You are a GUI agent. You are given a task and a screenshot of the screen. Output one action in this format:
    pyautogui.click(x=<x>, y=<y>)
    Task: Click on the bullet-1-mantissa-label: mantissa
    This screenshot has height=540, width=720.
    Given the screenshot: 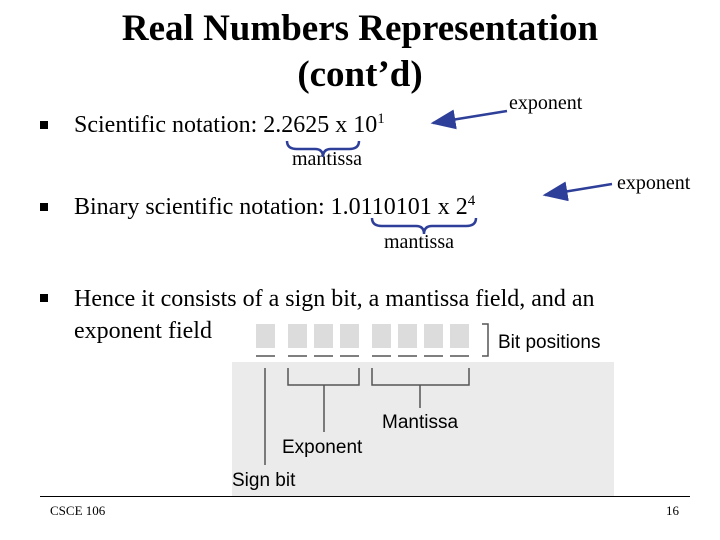 What is the action you would take?
    pyautogui.click(x=327, y=159)
    